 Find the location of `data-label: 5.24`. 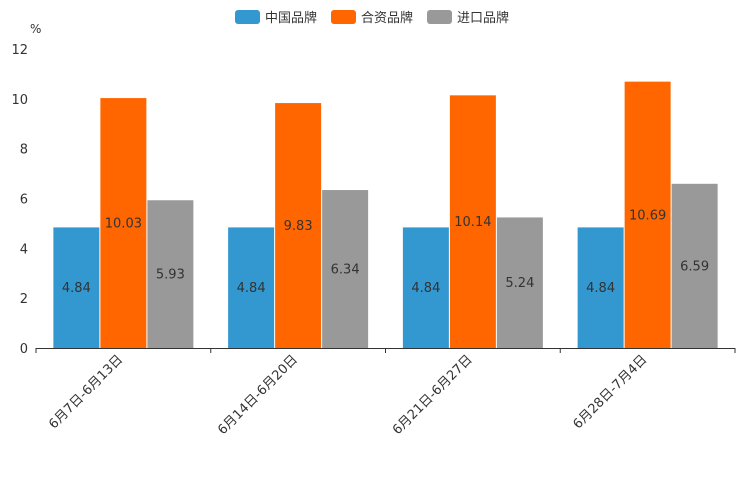

data-label: 5.24 is located at coordinates (519, 283).